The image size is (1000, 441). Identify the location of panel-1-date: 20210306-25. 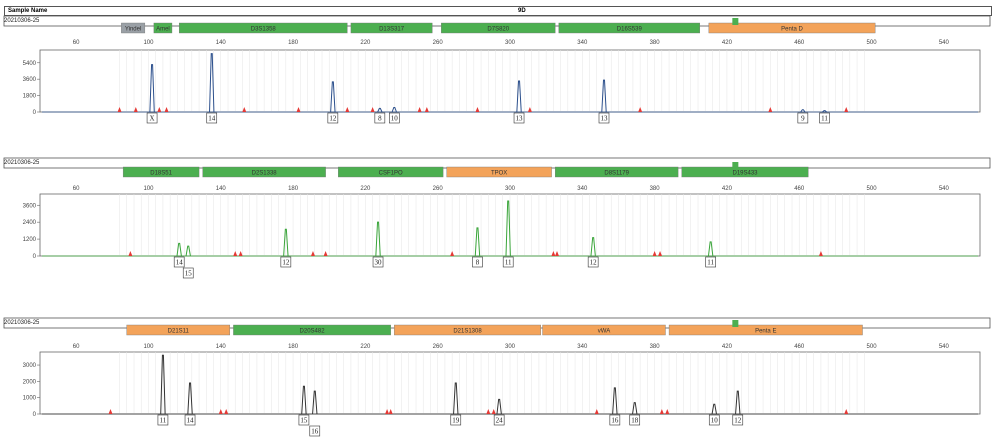
(22, 21).